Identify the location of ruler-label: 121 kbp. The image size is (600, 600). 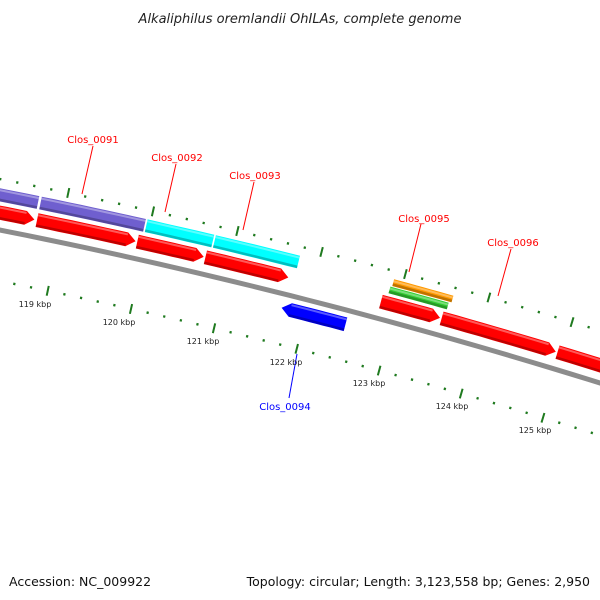
(203, 341).